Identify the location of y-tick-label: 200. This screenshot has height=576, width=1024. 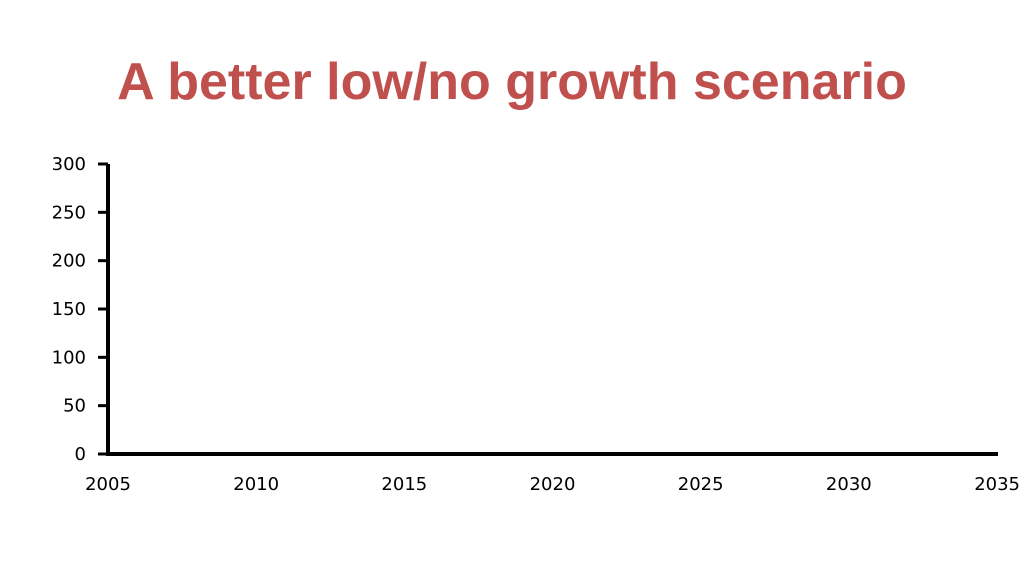
(69, 261).